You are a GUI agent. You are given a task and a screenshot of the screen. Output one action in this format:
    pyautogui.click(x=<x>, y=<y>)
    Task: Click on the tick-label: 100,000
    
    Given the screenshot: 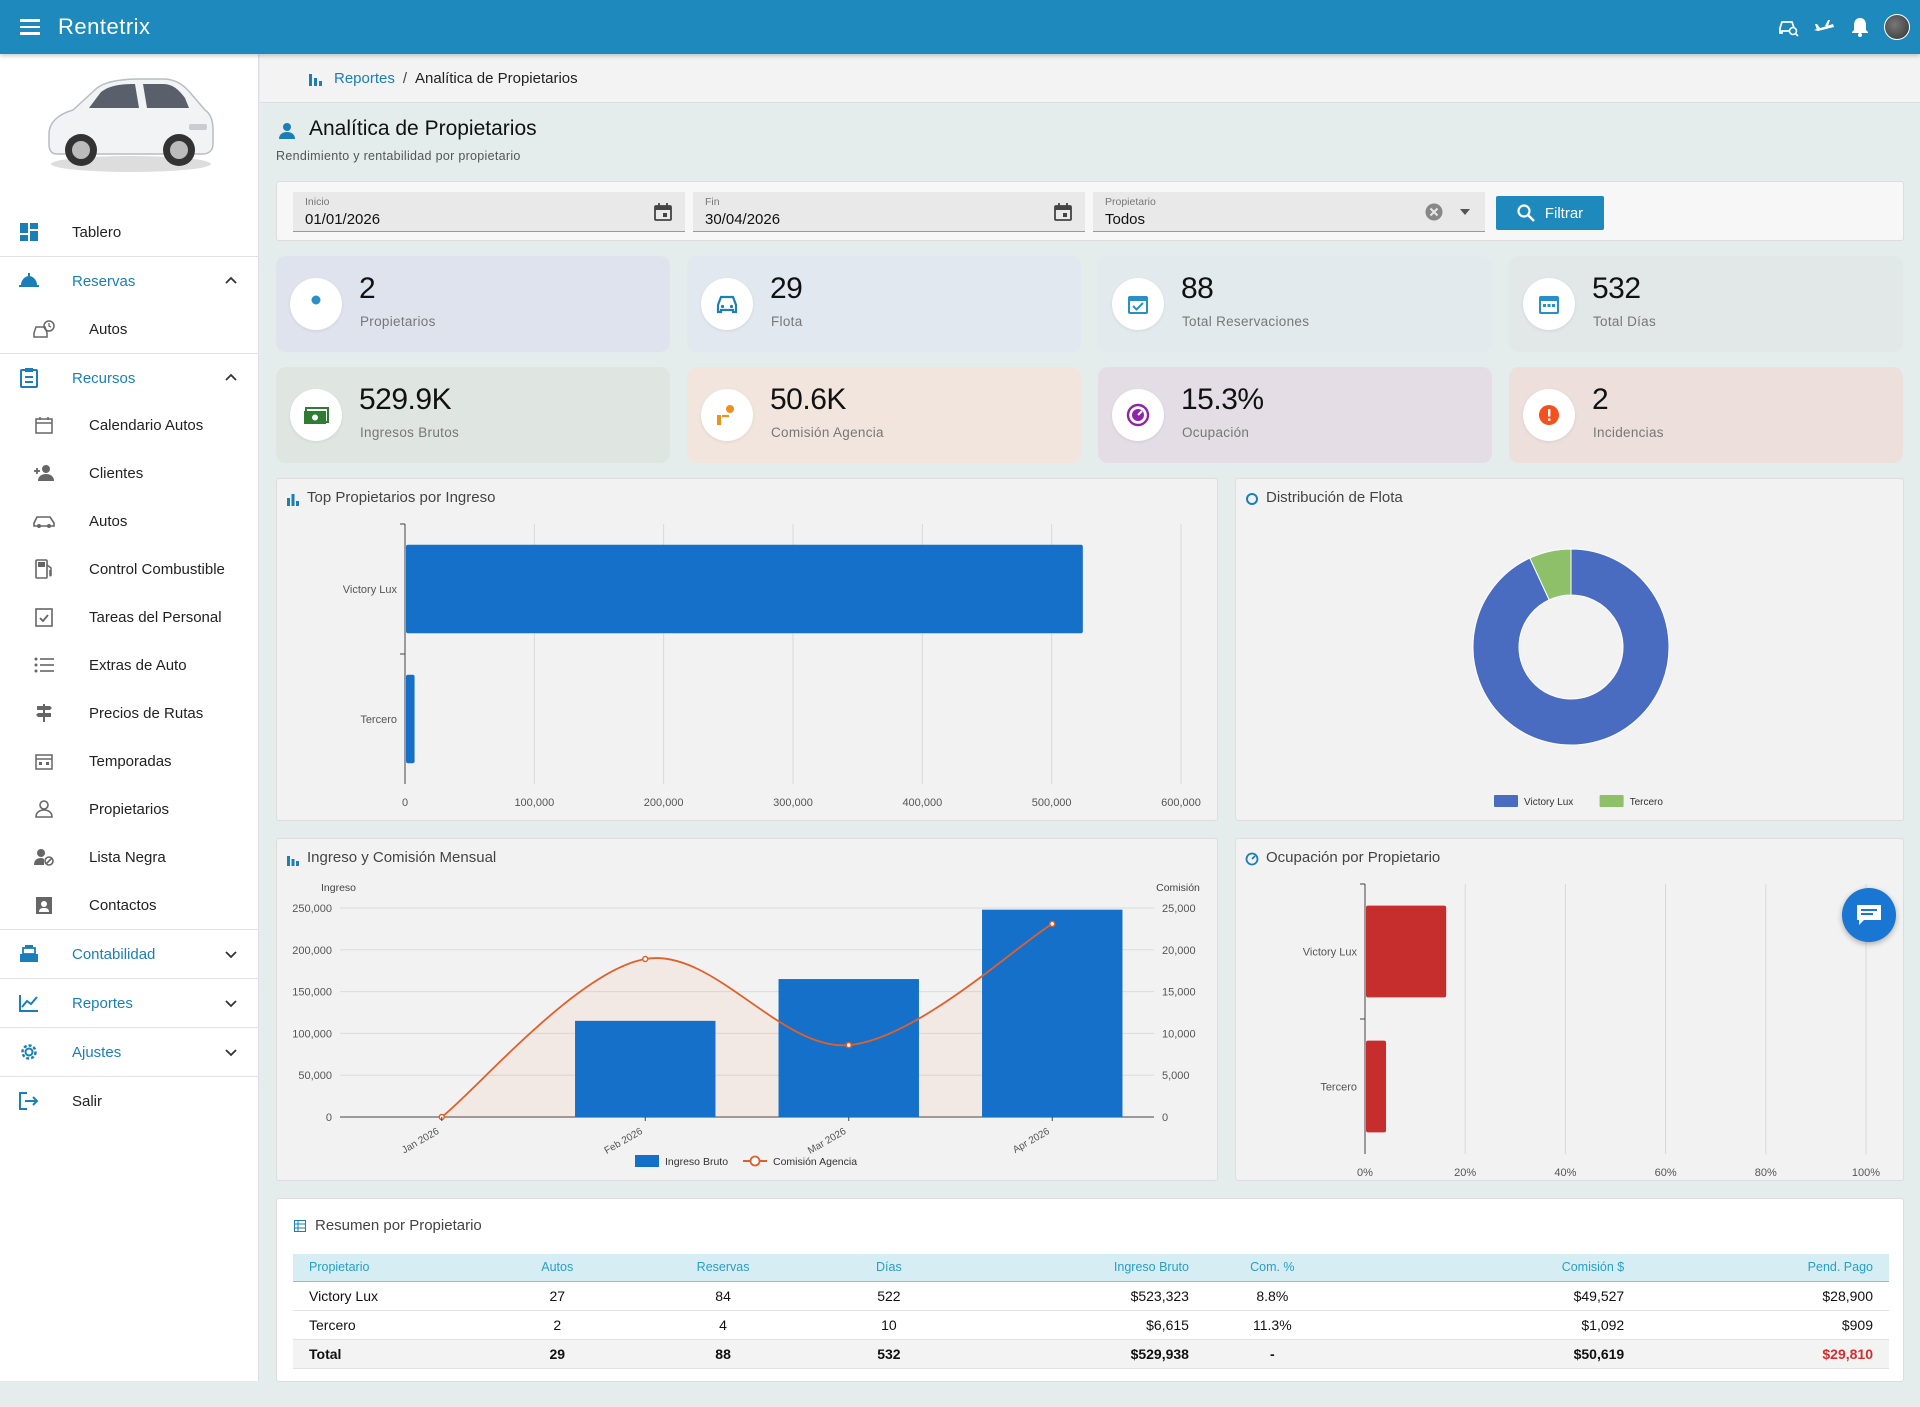 What is the action you would take?
    pyautogui.click(x=534, y=803)
    